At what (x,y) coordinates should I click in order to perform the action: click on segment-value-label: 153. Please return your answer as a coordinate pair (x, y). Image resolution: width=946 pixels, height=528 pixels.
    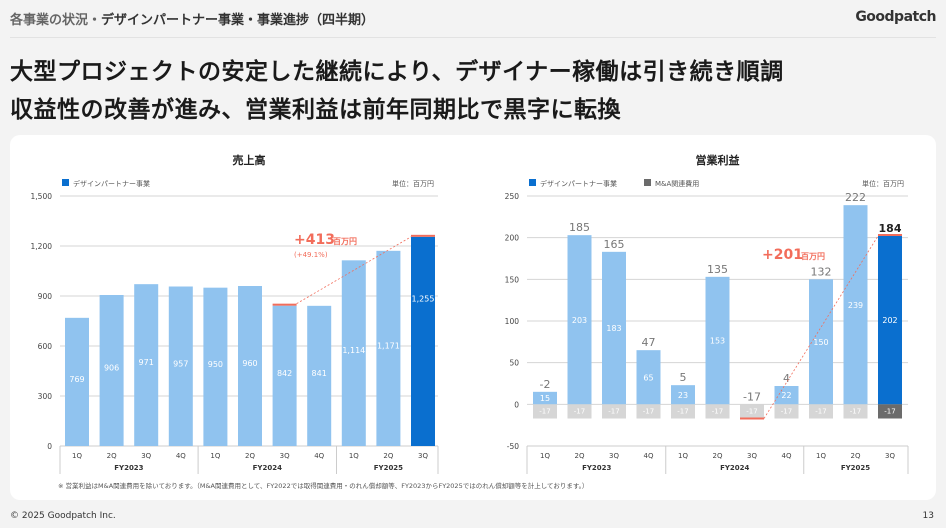
    Looking at the image, I should click on (717, 341).